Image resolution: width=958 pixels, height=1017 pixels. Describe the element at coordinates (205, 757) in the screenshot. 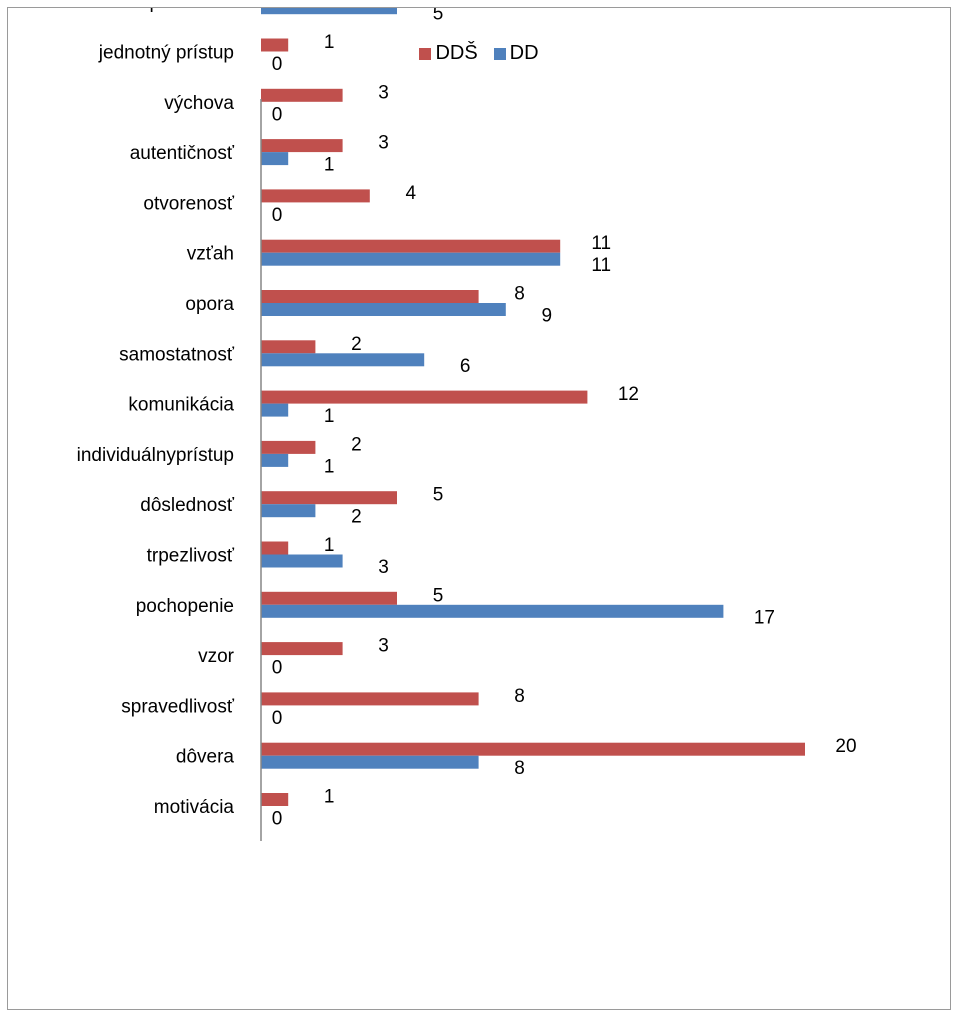

I see `category-label-dovera: dôvera` at that location.